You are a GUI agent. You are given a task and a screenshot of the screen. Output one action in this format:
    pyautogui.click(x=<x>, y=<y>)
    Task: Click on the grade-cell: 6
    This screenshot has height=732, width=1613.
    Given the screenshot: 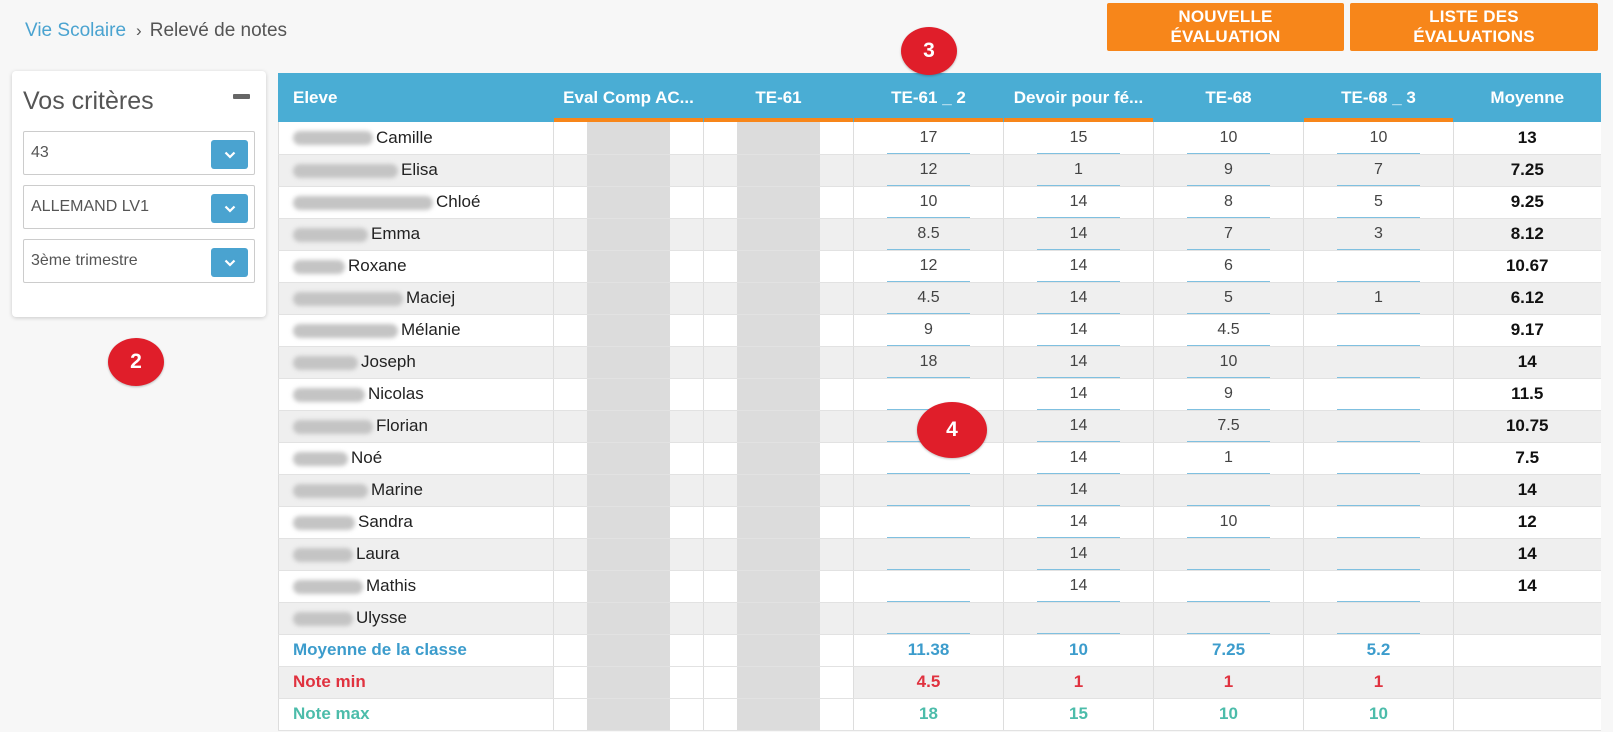 What is the action you would take?
    pyautogui.click(x=1228, y=266)
    